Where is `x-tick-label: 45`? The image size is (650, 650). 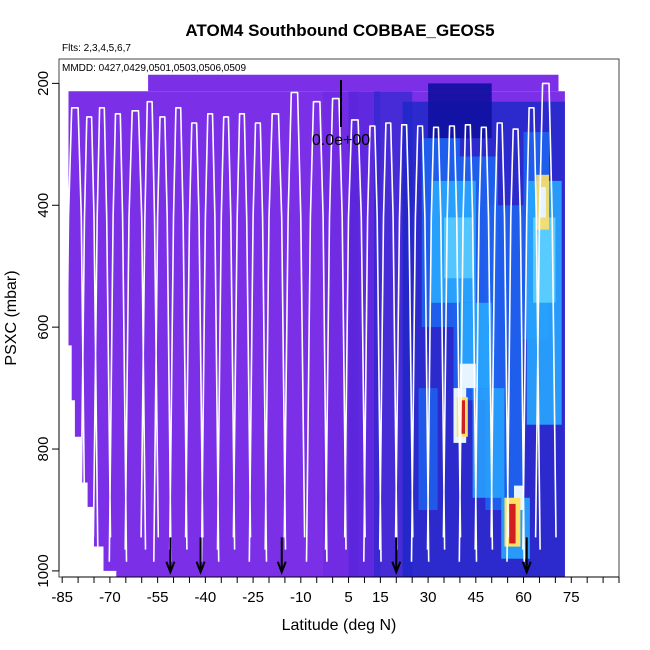 x-tick-label: 45 is located at coordinates (475, 597).